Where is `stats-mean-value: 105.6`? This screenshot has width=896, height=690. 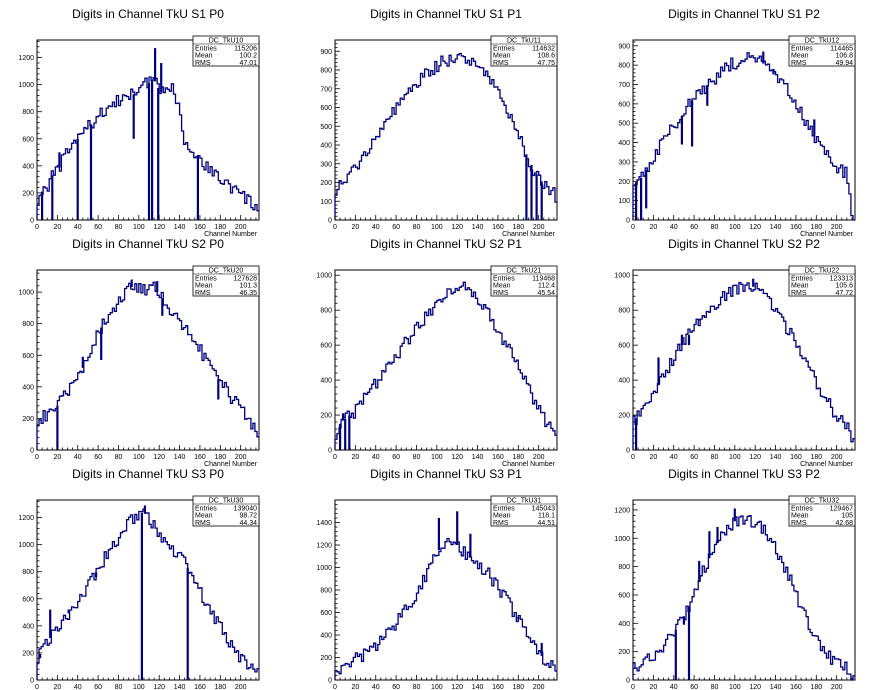 stats-mean-value: 105.6 is located at coordinates (844, 286).